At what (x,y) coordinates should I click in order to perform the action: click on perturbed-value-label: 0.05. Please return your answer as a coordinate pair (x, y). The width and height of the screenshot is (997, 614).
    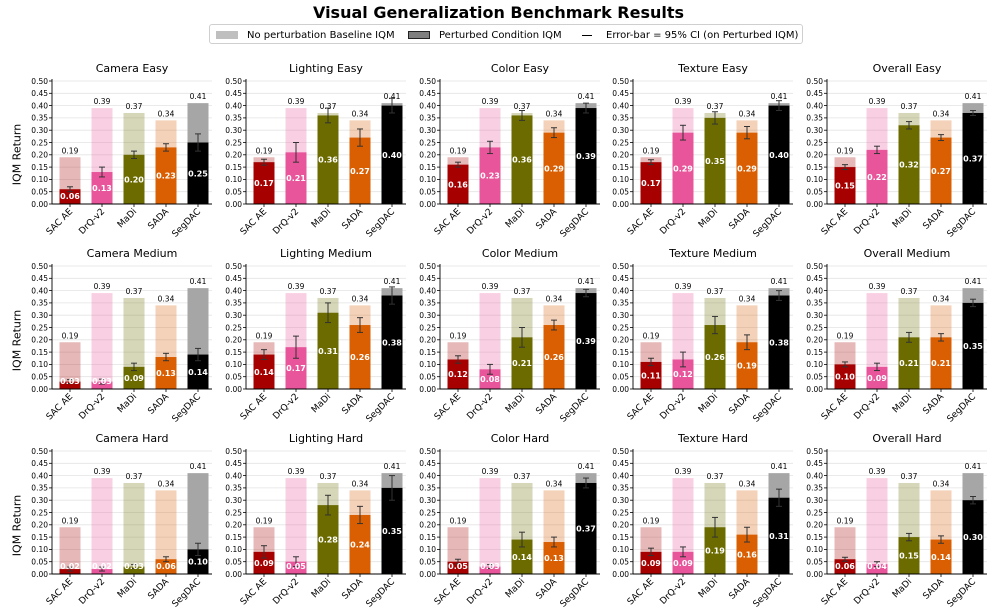
    Looking at the image, I should click on (458, 566).